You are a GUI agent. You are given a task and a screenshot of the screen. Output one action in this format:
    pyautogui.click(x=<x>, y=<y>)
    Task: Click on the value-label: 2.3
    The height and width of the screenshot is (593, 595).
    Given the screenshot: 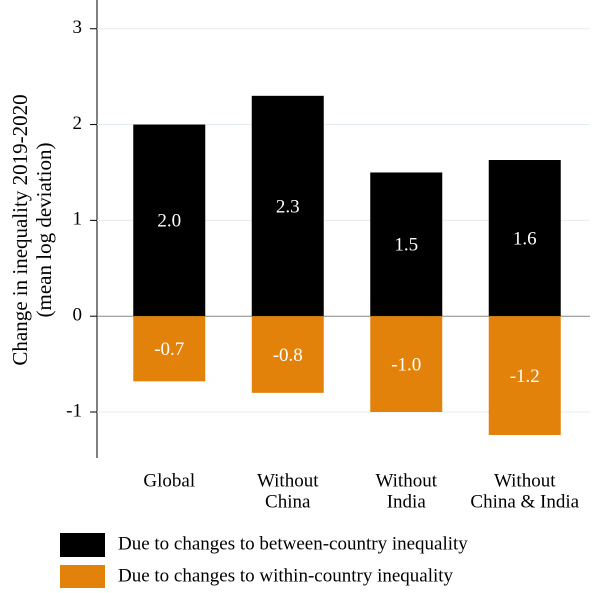 What is the action you would take?
    pyautogui.click(x=288, y=206)
    